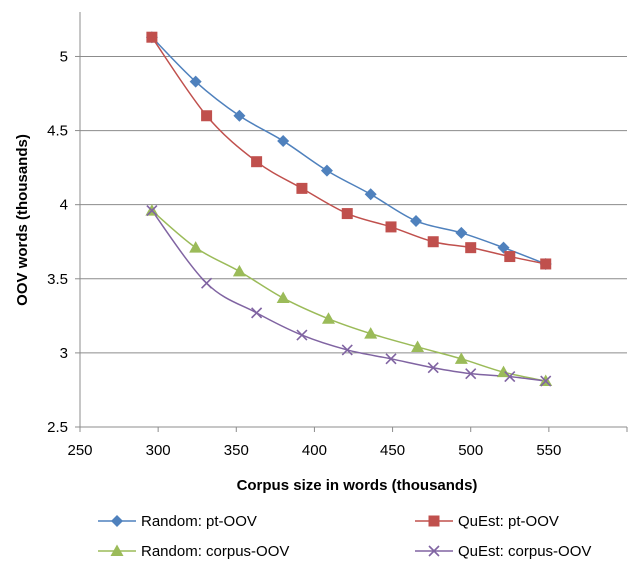  Describe the element at coordinates (22, 220) in the screenshot. I see `y-axis-title: OOV words (thousands)` at that location.